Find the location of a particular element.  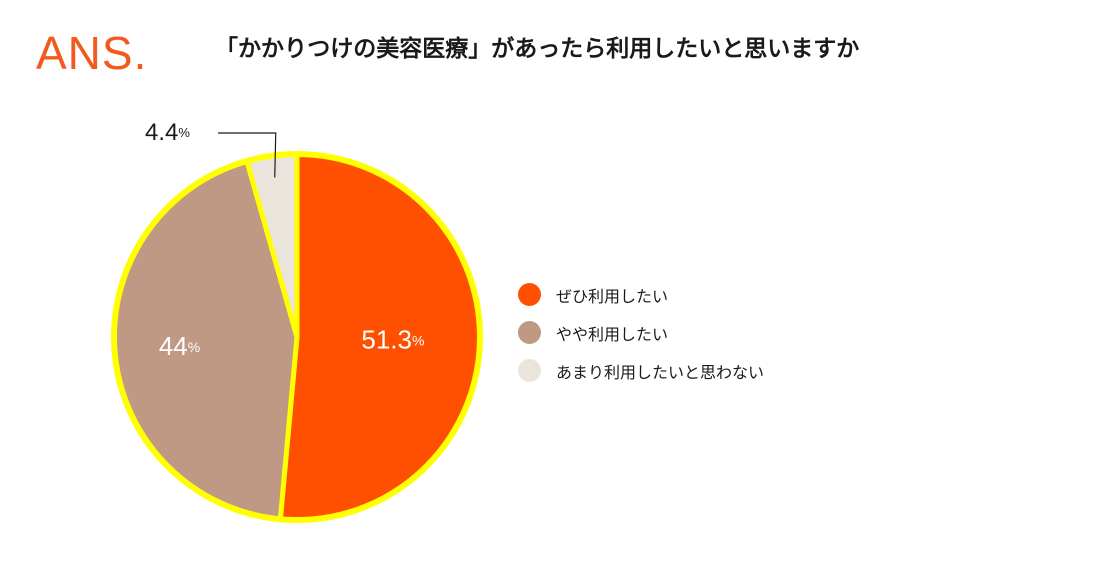

chart-title: 「かかりつけの美容医療」があったら利用したいと思いますか is located at coordinates (537, 49).